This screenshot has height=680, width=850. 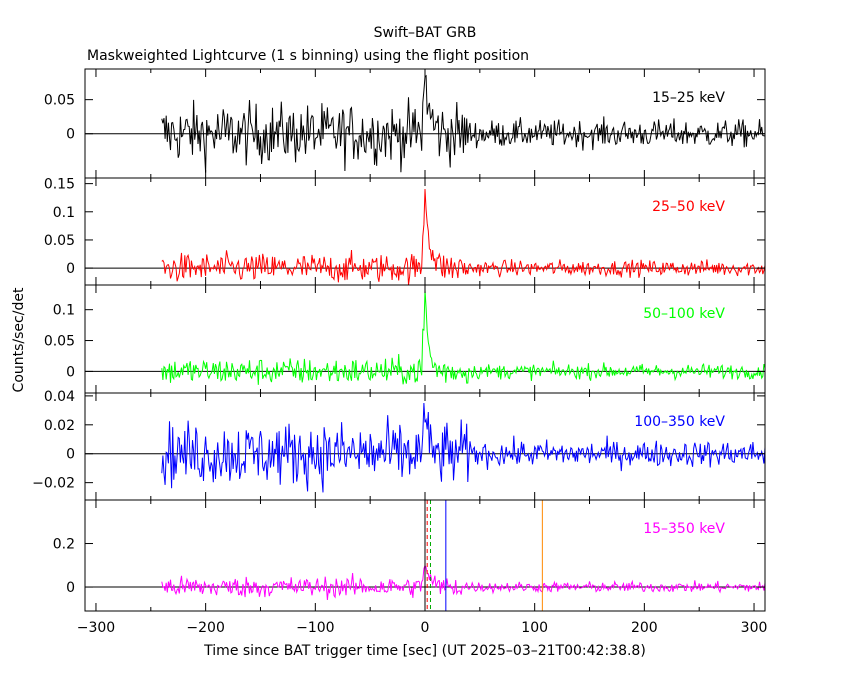 What do you see at coordinates (315, 628) in the screenshot?
I see `x-tick-label: −100` at bounding box center [315, 628].